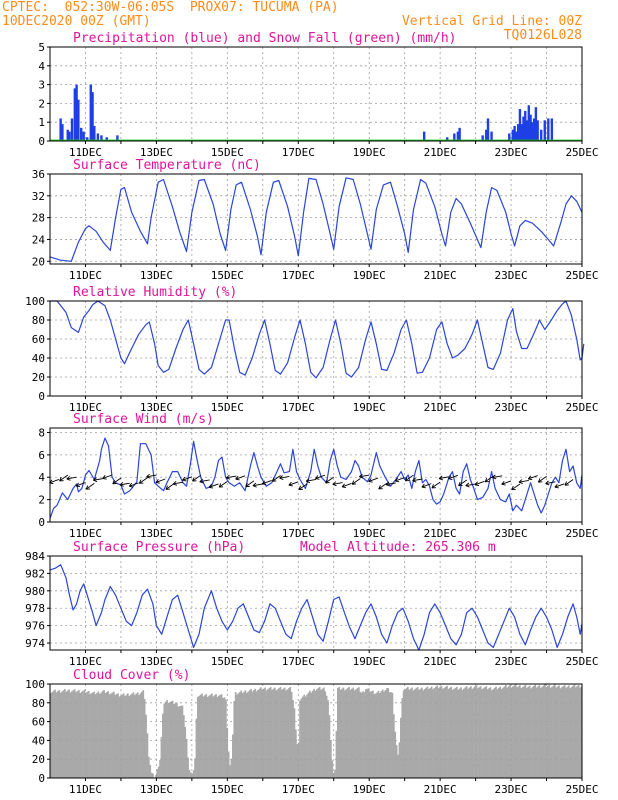 The image size is (618, 800). What do you see at coordinates (316, 94) in the screenshot?
I see `precip-frame` at bounding box center [316, 94].